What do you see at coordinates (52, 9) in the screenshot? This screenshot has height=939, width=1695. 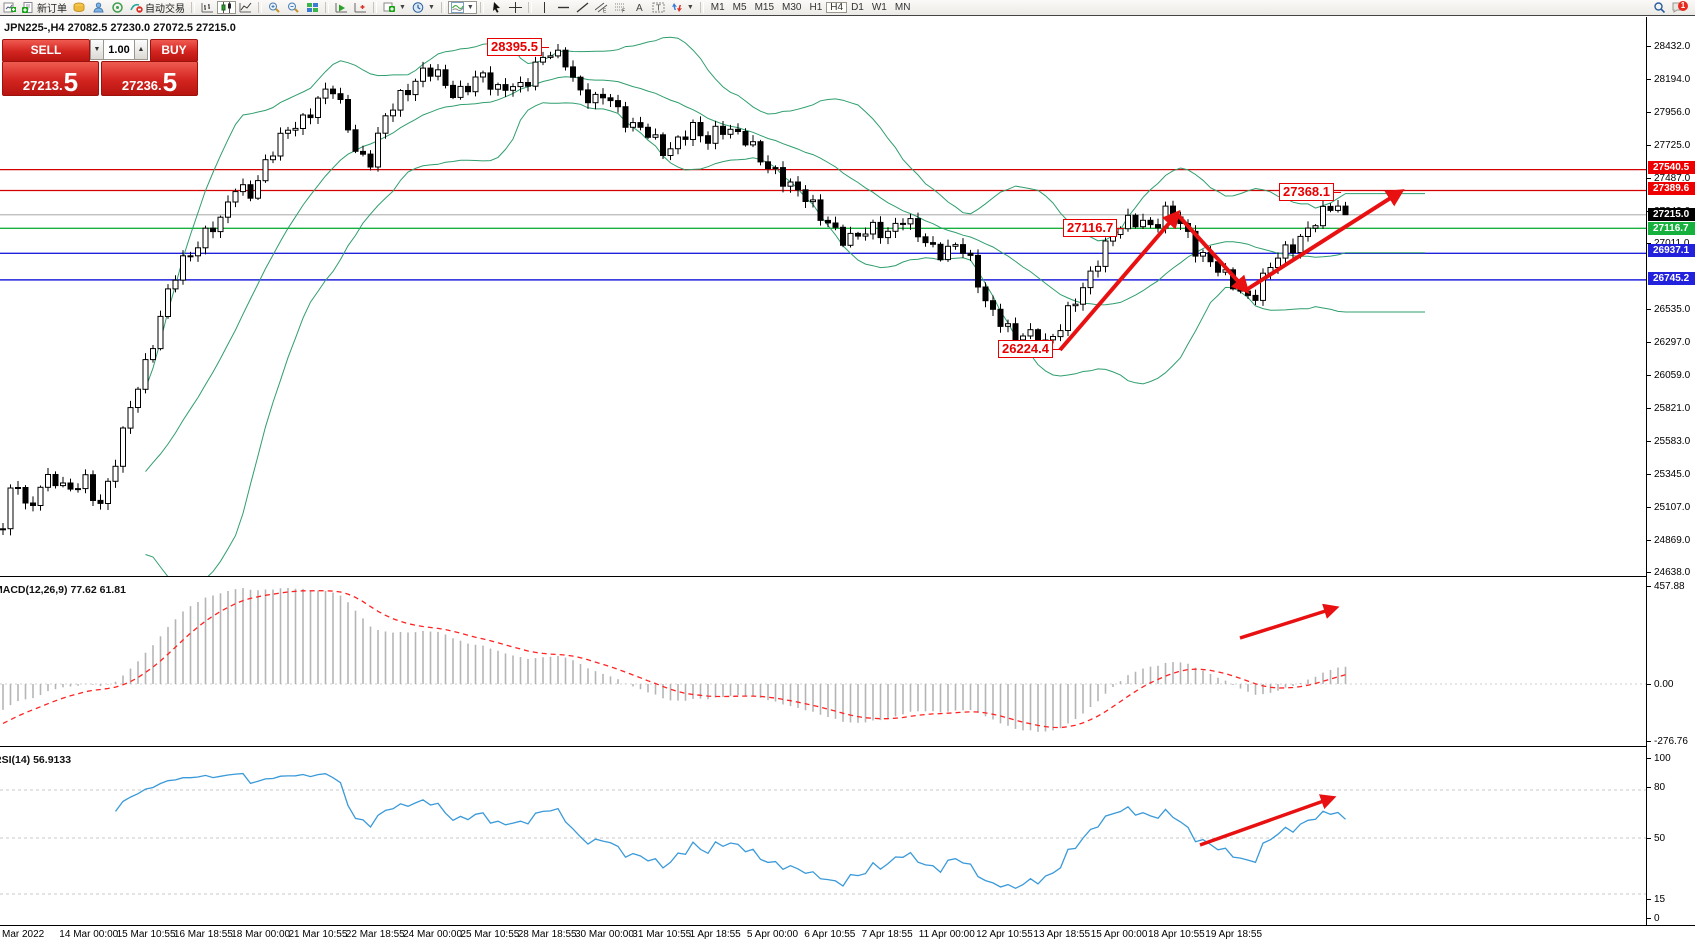 I see `new-order-label: 新订单` at bounding box center [52, 9].